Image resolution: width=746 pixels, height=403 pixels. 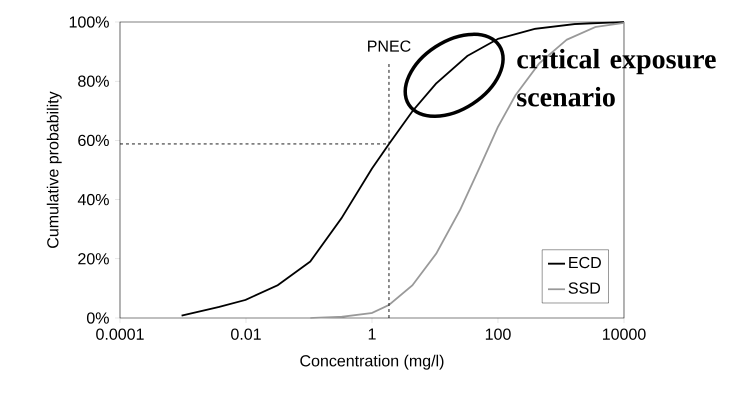 I want to click on legend-label: SSD, so click(x=584, y=288).